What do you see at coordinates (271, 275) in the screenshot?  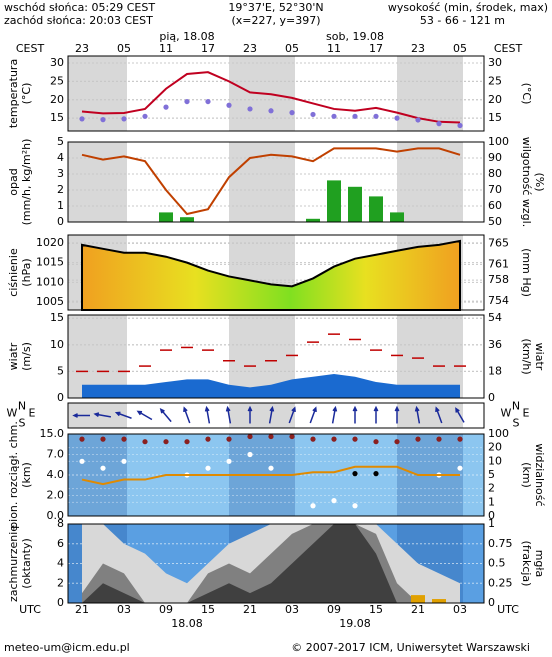 I see `area` at bounding box center [271, 275].